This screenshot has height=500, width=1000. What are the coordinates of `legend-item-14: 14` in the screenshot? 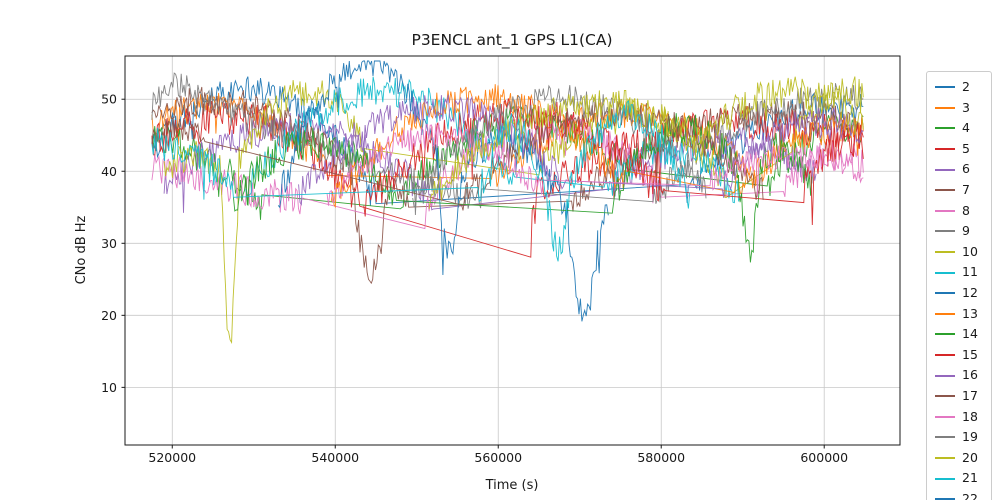 It's located at (959, 334).